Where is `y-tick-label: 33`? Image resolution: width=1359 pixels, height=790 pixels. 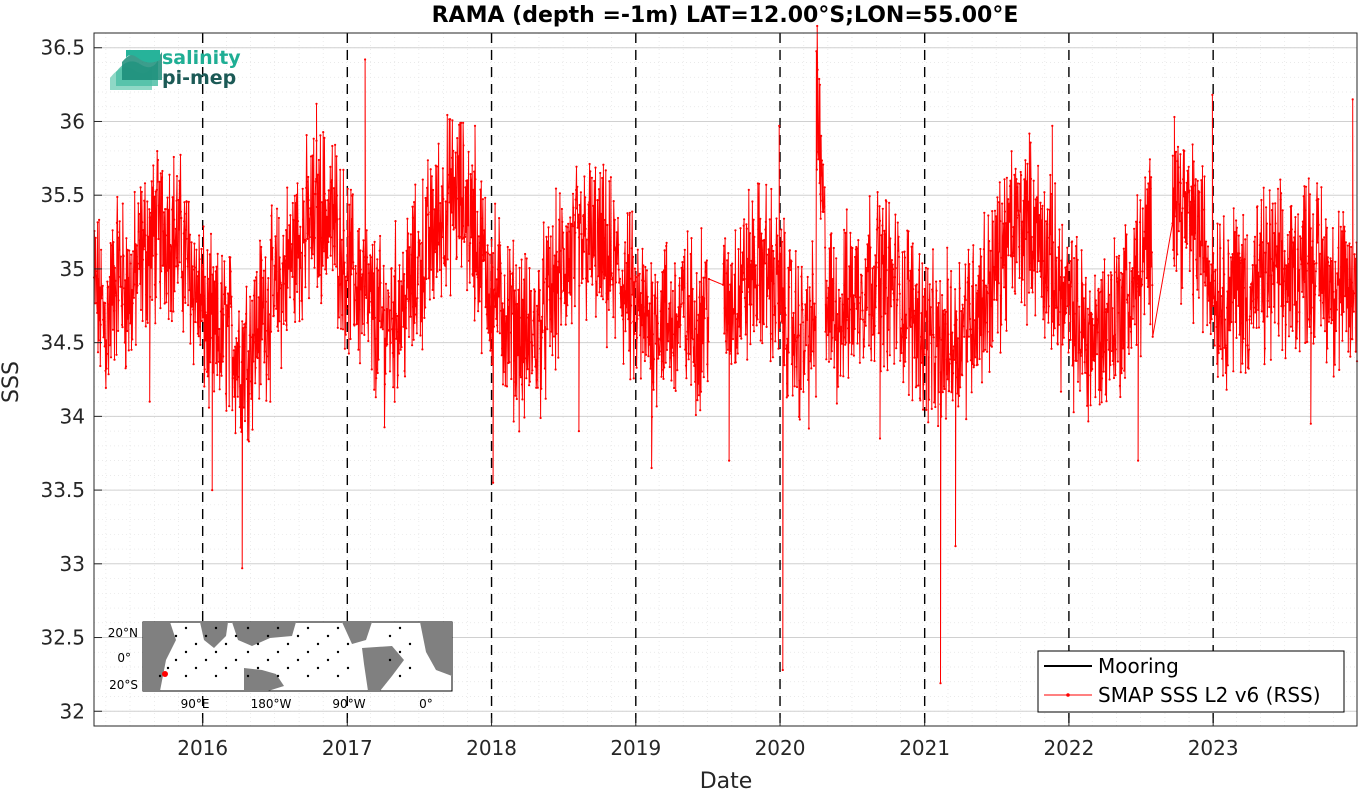
y-tick-label: 33 is located at coordinates (72, 564).